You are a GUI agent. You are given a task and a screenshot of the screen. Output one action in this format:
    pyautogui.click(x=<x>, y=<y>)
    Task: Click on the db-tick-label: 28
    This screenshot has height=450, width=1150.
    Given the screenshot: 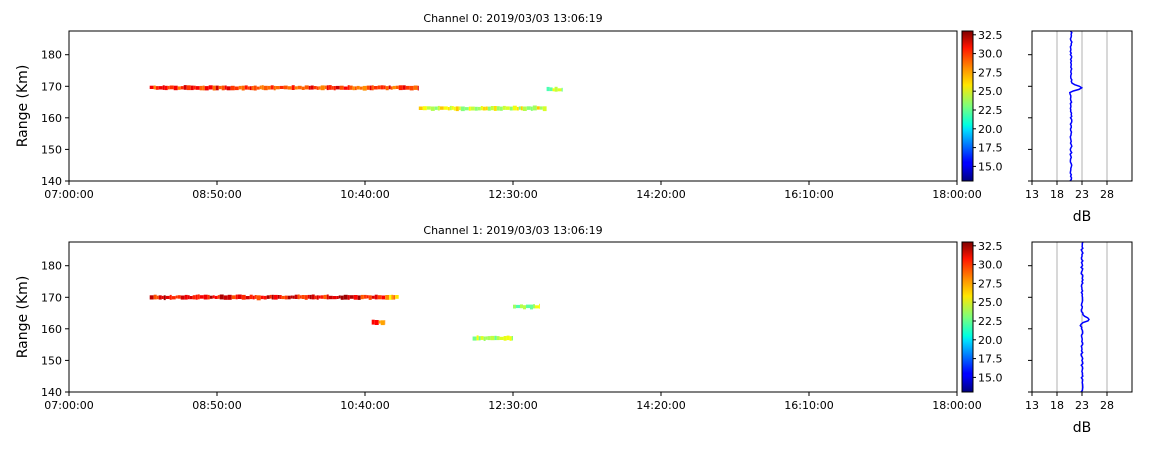 What is the action you would take?
    pyautogui.click(x=1107, y=194)
    